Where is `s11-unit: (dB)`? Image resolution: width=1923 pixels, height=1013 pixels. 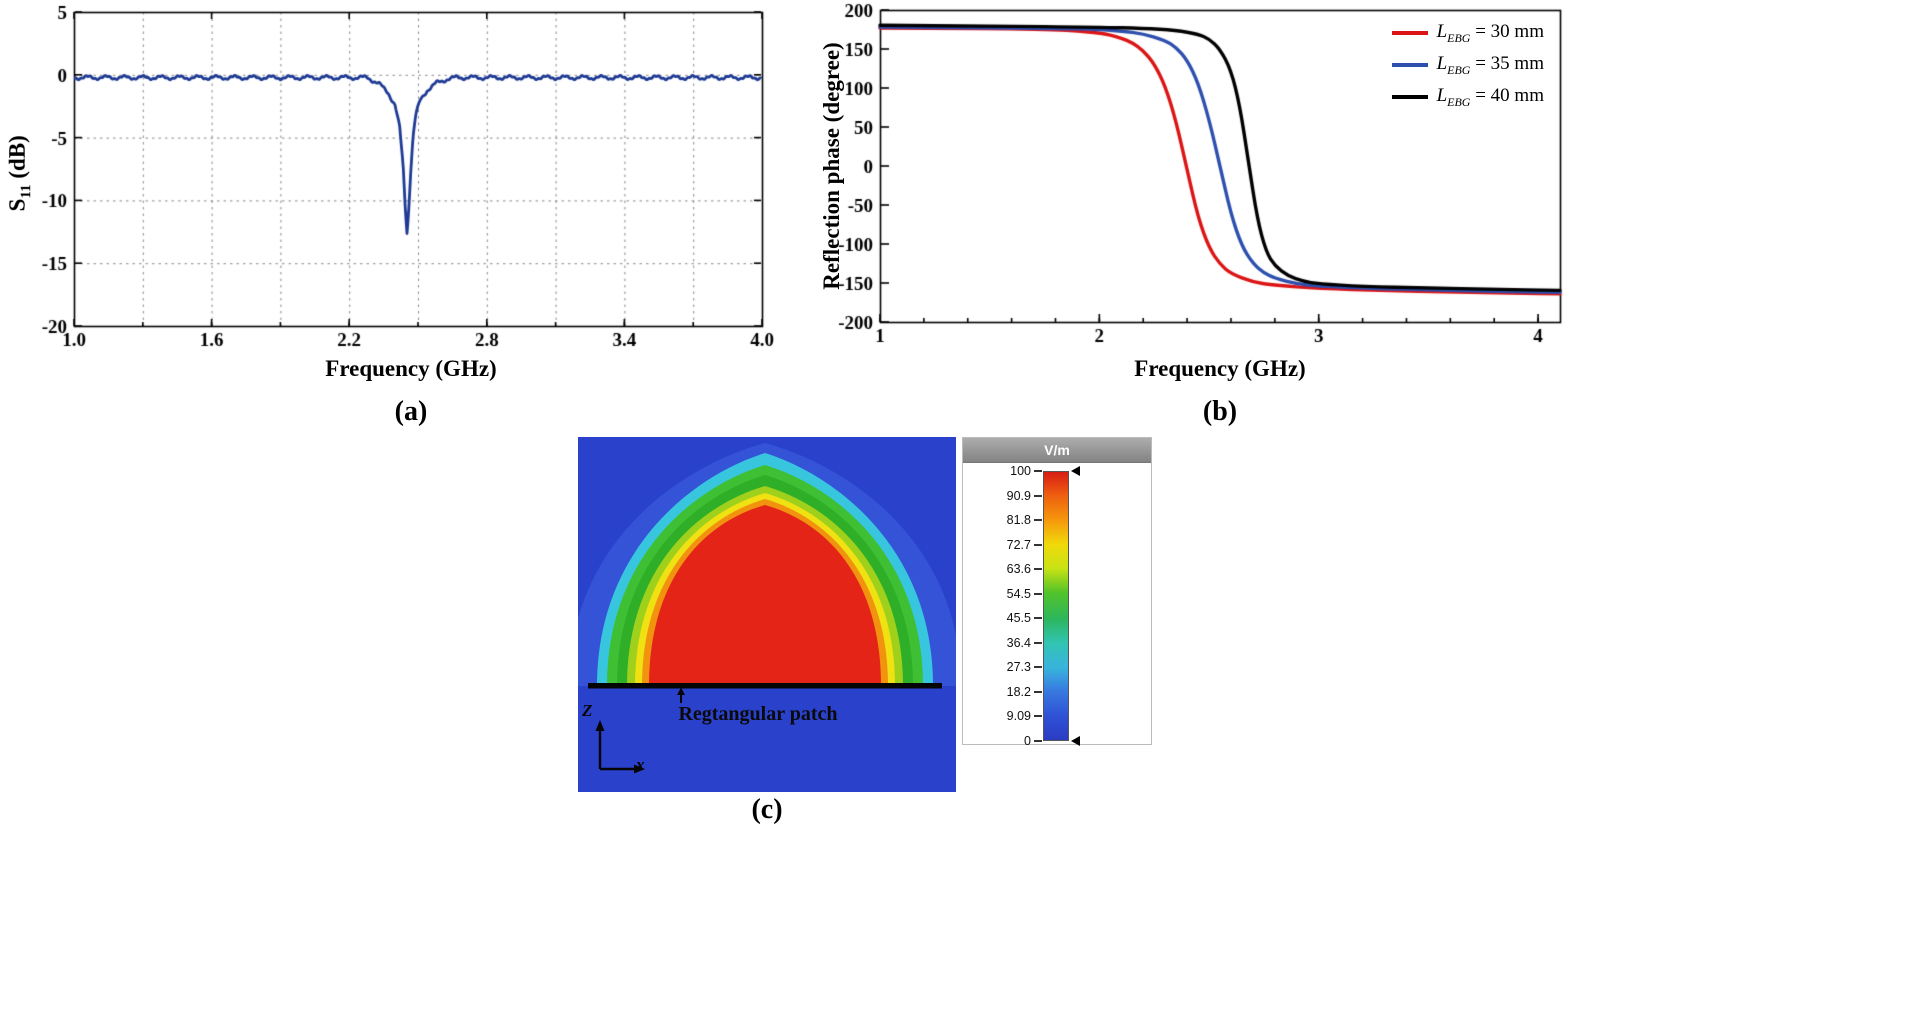
s11-unit: (dB) is located at coordinates (17, 160).